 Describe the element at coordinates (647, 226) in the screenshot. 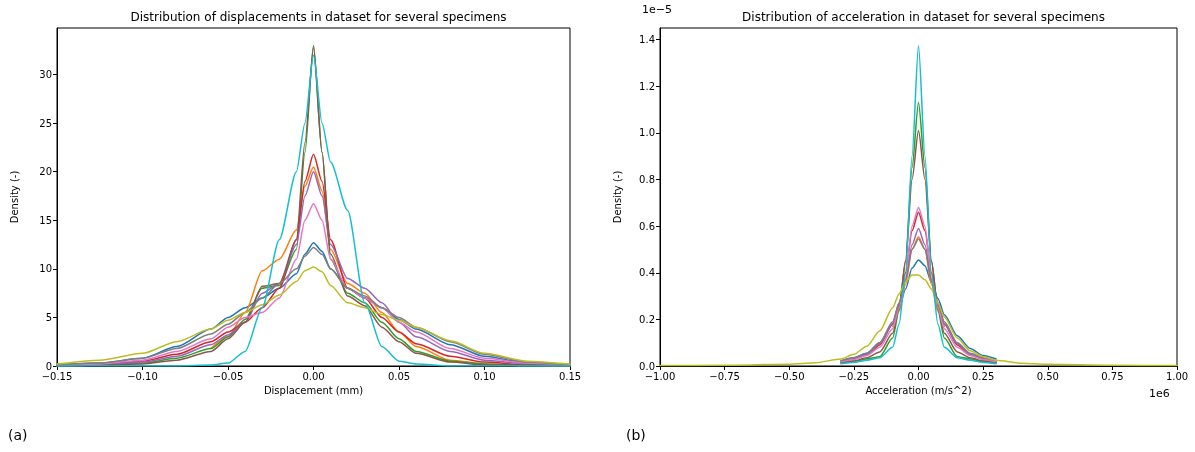

I see `y-tick-label: 0.6` at that location.